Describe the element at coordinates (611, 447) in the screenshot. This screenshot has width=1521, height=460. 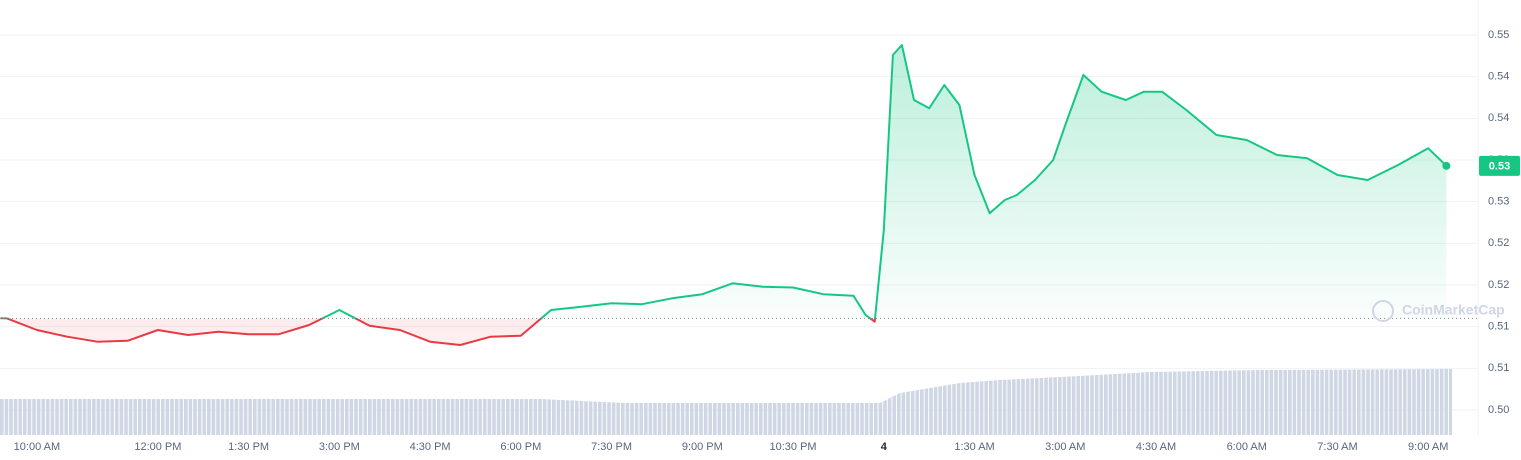
I see `x-tick-label: 7:30 PM` at that location.